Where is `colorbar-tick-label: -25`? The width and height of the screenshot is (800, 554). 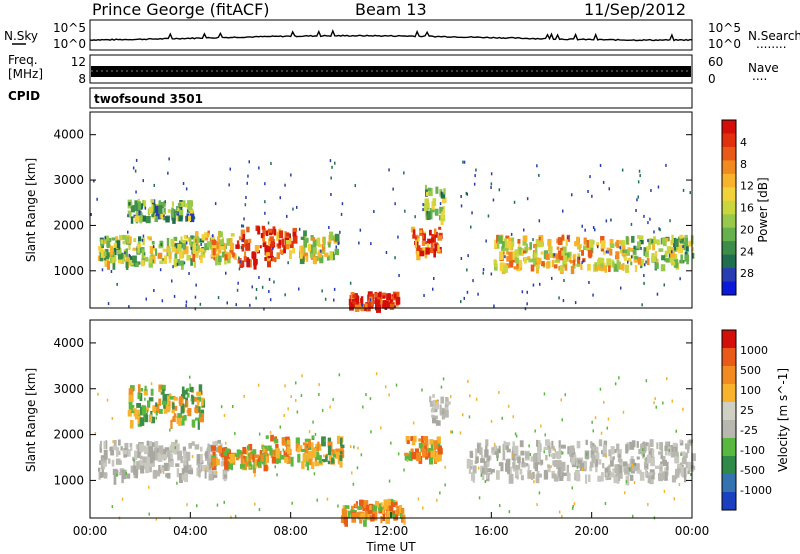
colorbar-tick-label: -25 is located at coordinates (749, 430).